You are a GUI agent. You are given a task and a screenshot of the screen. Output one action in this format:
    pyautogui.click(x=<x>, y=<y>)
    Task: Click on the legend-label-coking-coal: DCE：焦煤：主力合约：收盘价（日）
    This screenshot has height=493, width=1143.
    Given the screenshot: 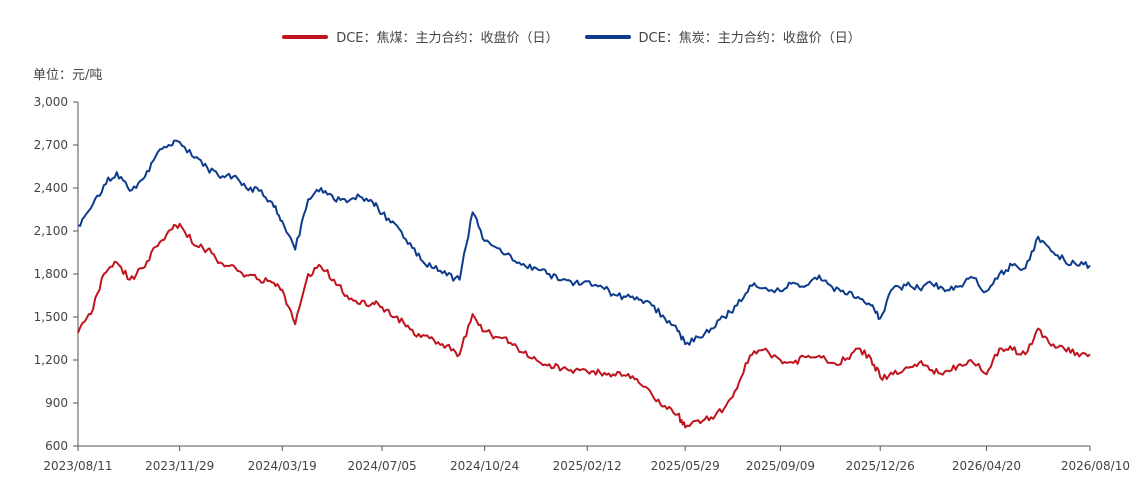 What is the action you would take?
    pyautogui.click(x=447, y=38)
    